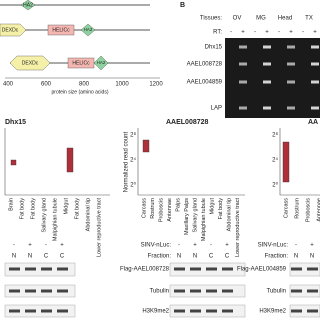 The width and height of the screenshot is (320, 320). I want to click on panel-label: B, so click(182, 5).